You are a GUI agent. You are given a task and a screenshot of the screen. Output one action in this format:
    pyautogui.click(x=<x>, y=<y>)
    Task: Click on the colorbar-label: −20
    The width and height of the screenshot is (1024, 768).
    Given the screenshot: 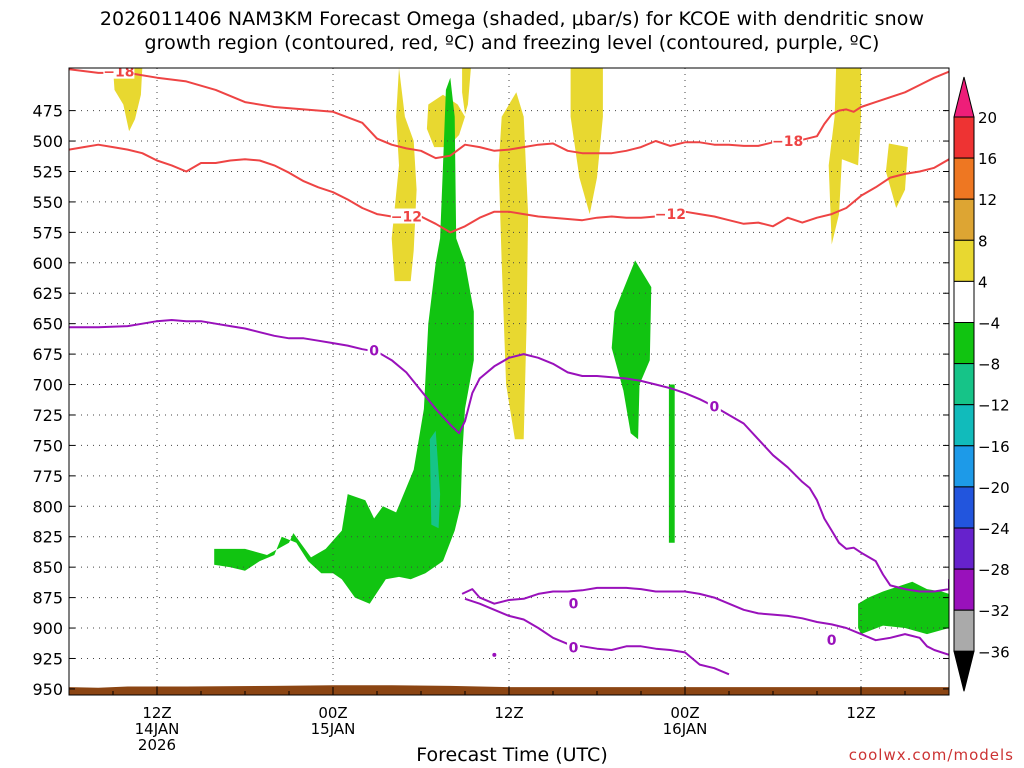 What is the action you would take?
    pyautogui.click(x=994, y=488)
    